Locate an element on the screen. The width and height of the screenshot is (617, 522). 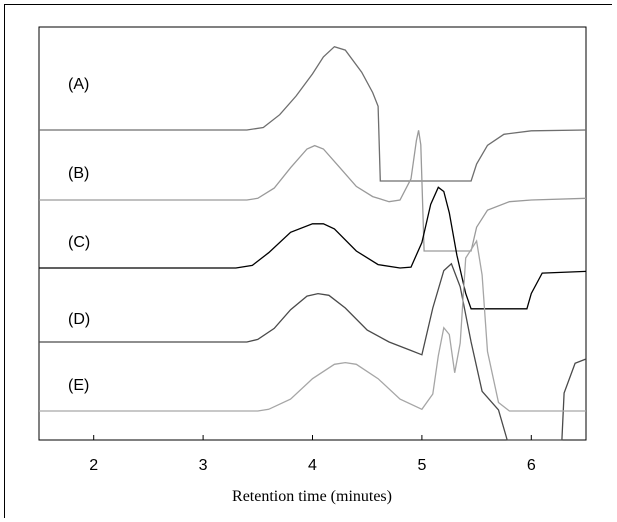
trace-label-d: (D) is located at coordinates (79, 319).